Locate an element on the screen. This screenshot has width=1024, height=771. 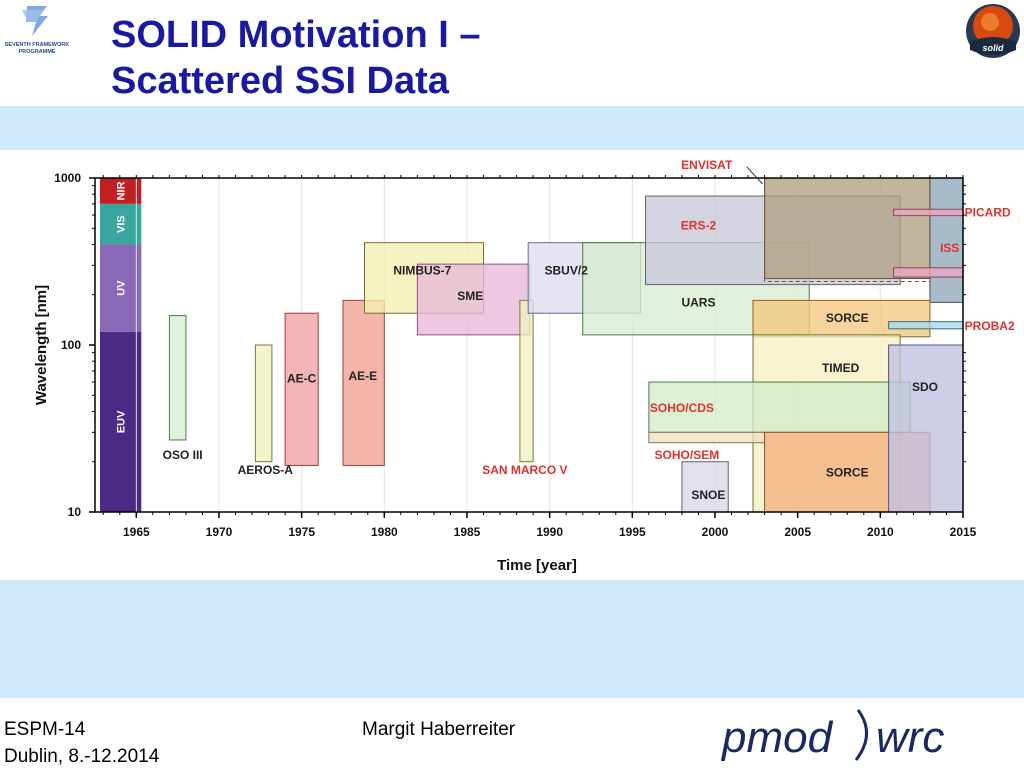
mission-label-iss-21: ISS is located at coordinates (949, 248).